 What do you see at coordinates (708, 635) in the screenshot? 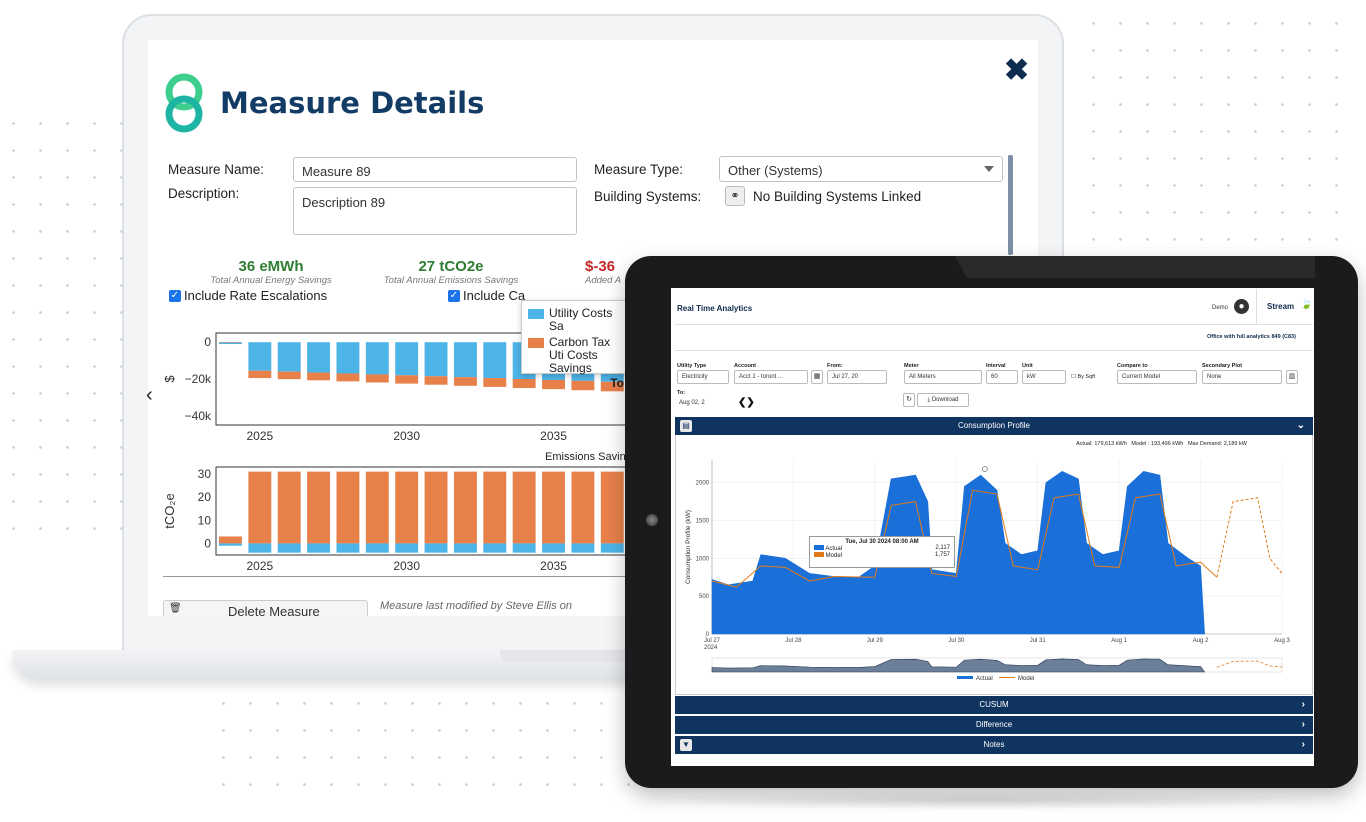
I see `y-tick-label: 0` at bounding box center [708, 635].